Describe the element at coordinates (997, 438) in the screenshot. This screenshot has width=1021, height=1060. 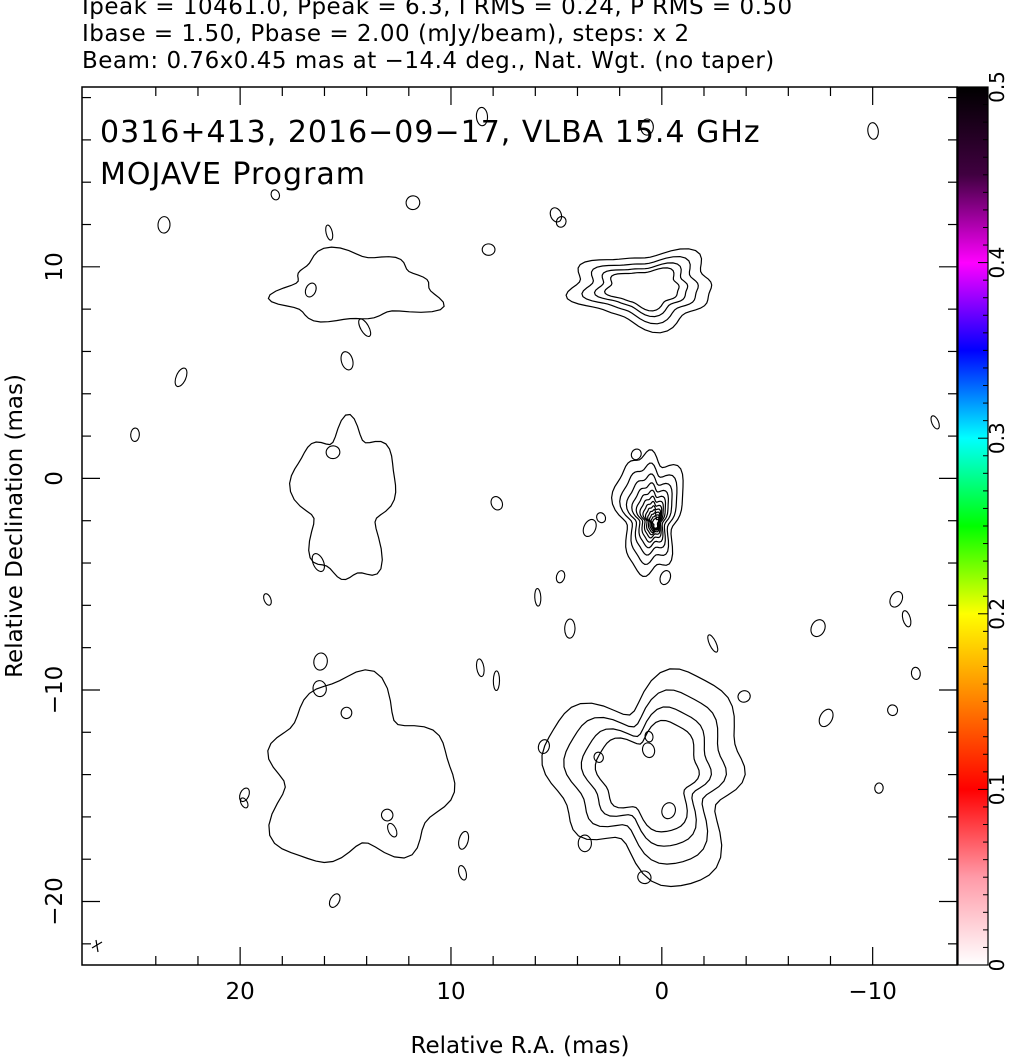
I see `colorbar-label: 0.3` at that location.